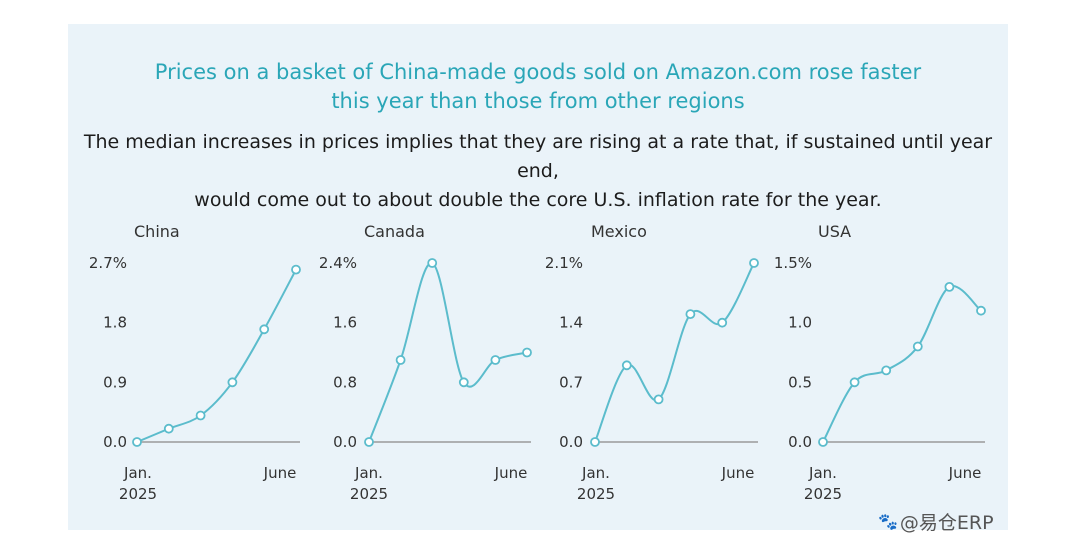 The height and width of the screenshot is (558, 1080). What do you see at coordinates (800, 323) in the screenshot?
I see `y-tick-label: 1.0` at bounding box center [800, 323].